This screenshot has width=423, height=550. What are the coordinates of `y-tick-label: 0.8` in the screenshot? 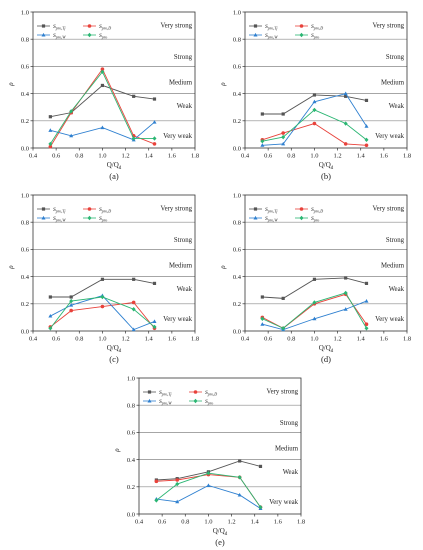 It's located at (131, 406).